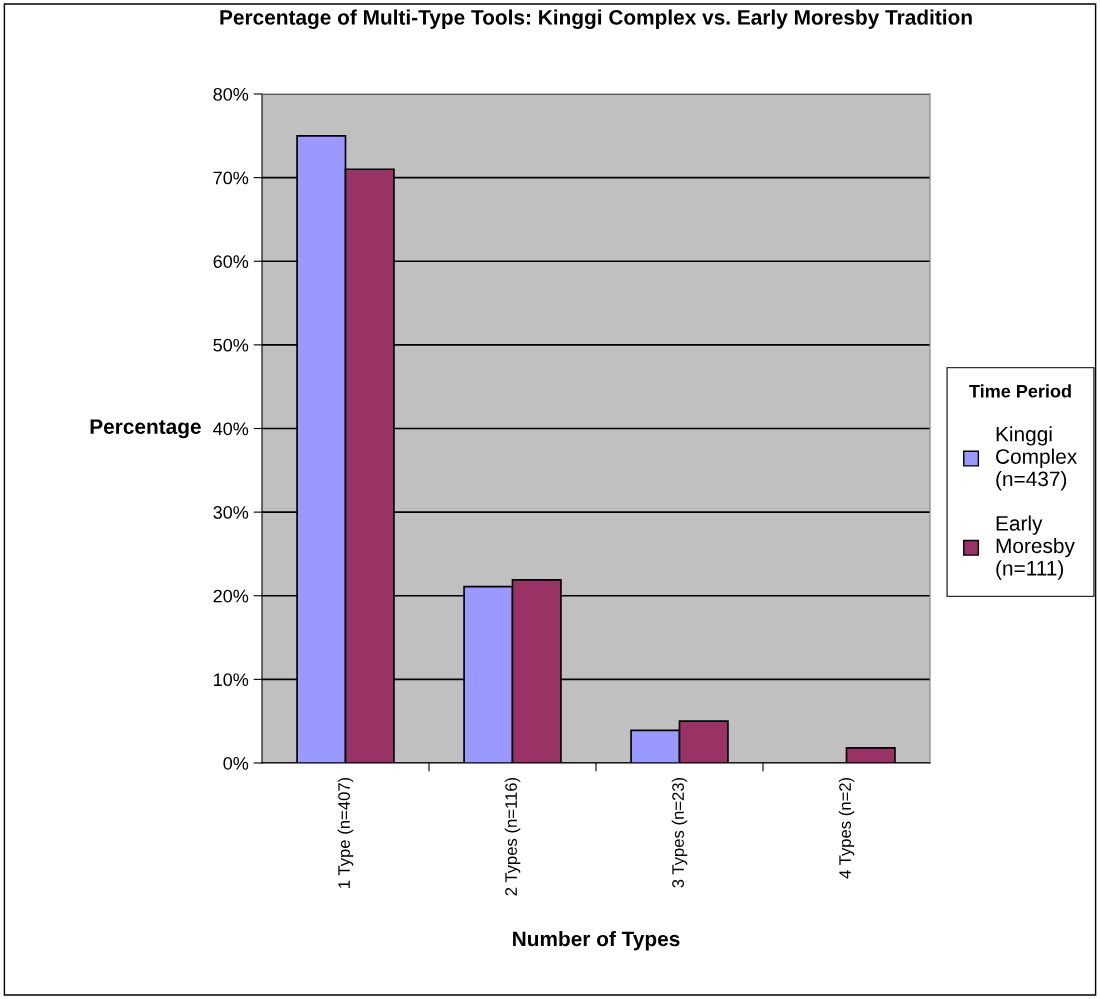  I want to click on y-tick-label: 40%, so click(231, 429).